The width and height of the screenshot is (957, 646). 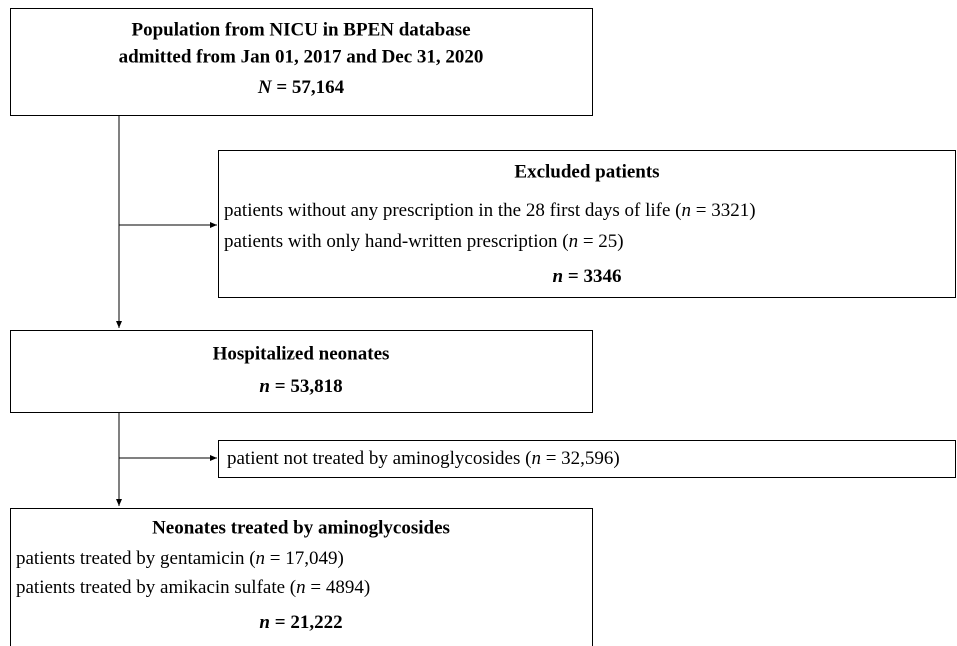 I want to click on item-text: patient not treated by aminoglycosides (, so click(x=379, y=458).